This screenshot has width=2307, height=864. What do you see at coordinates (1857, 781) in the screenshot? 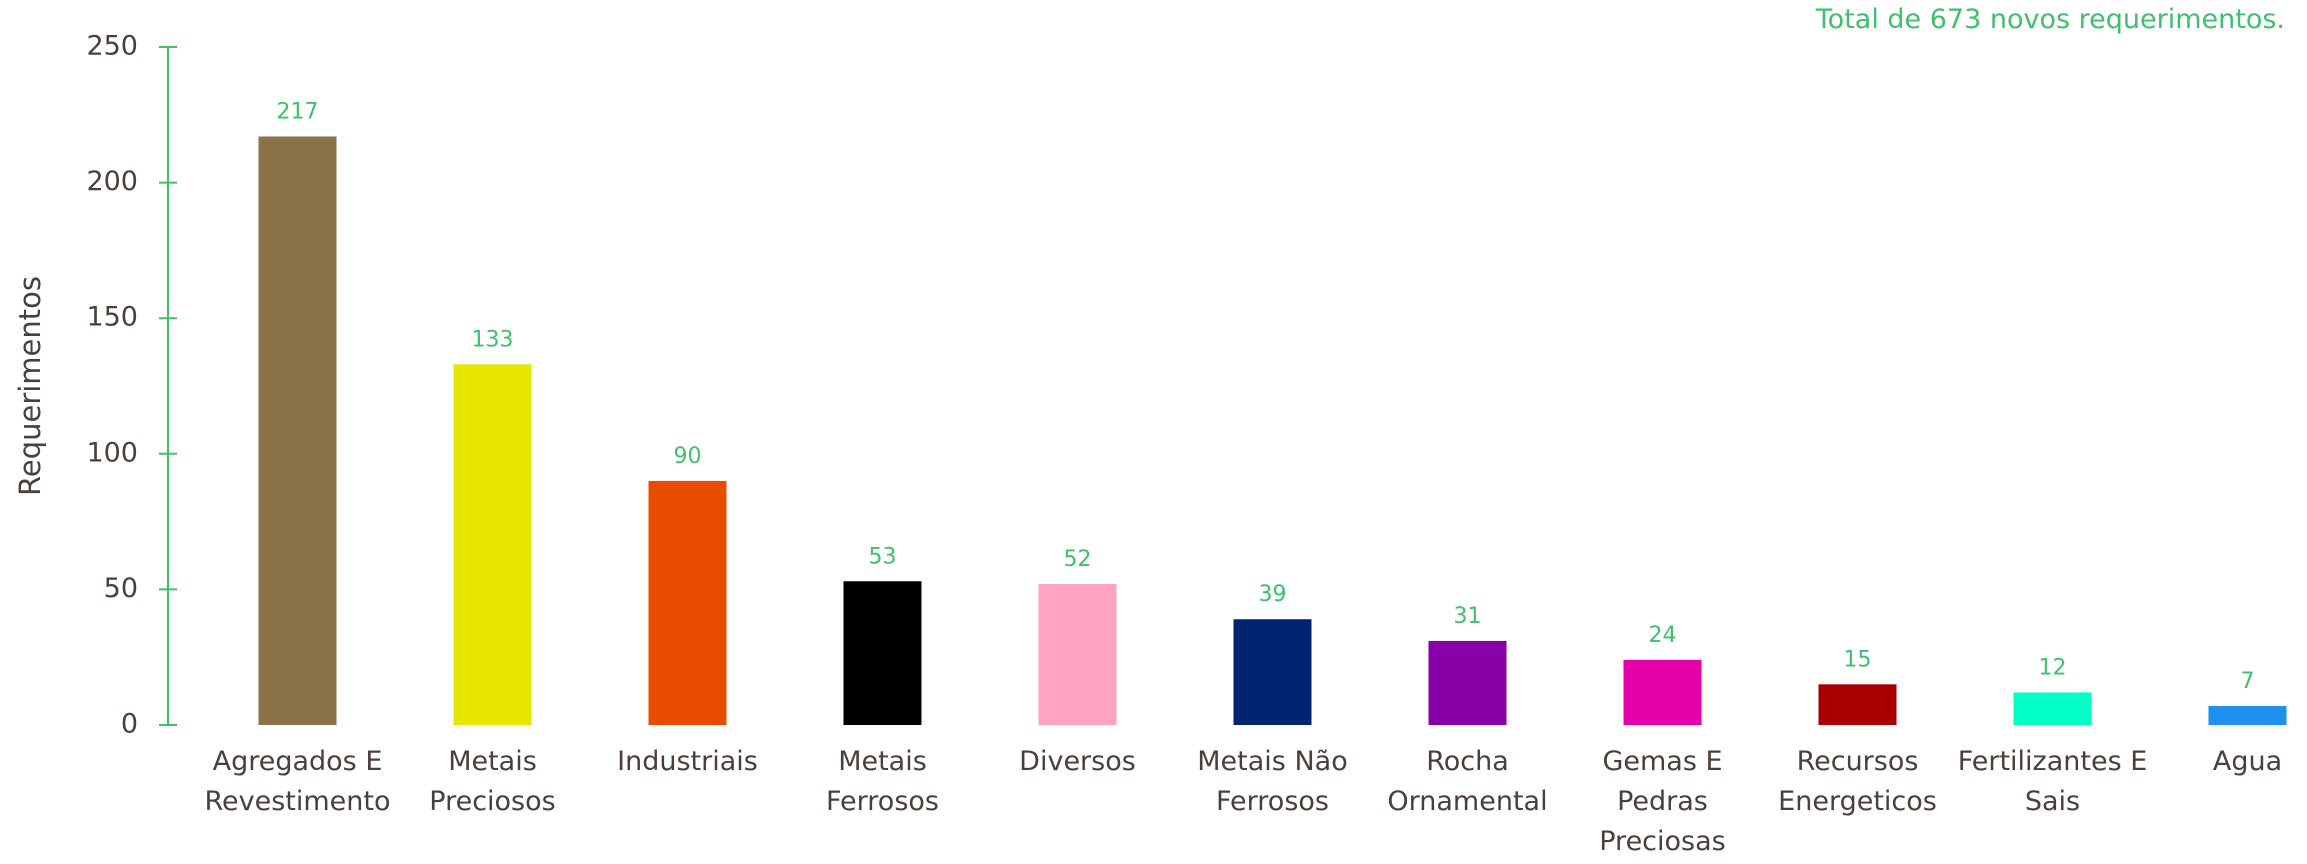
I see `category-label: Recursos Energeticos` at bounding box center [1857, 781].